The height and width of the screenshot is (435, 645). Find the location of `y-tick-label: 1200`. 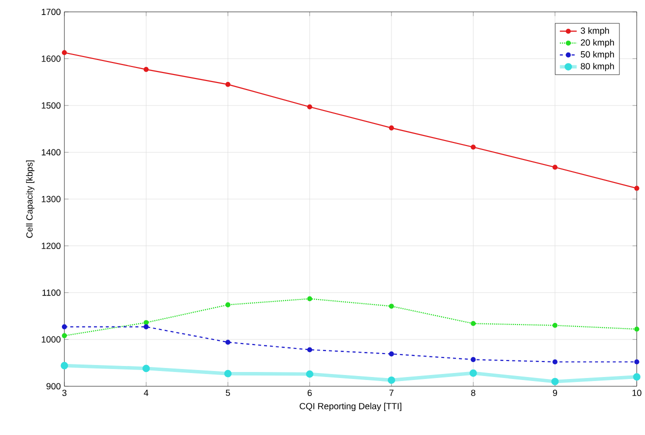

y-tick-label: 1200 is located at coordinates (51, 246).